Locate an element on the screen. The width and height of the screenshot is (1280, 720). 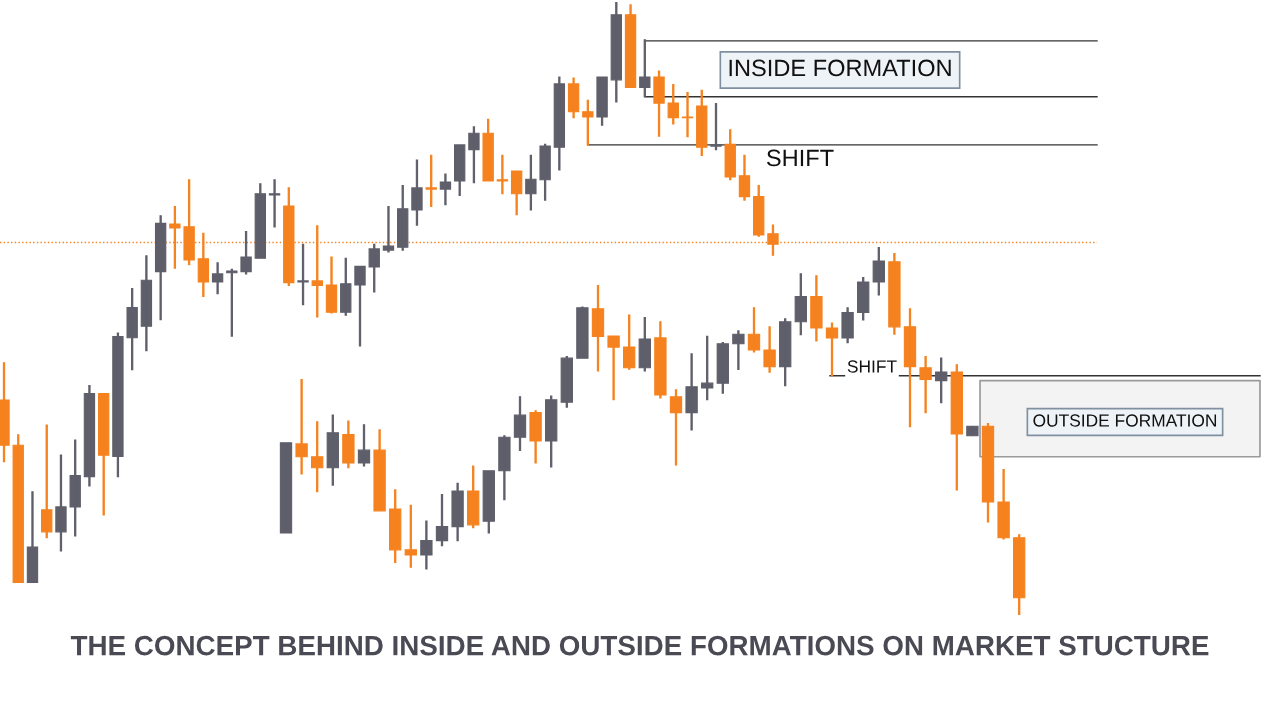
annotation: INSIDE FORMATION is located at coordinates (840, 68).